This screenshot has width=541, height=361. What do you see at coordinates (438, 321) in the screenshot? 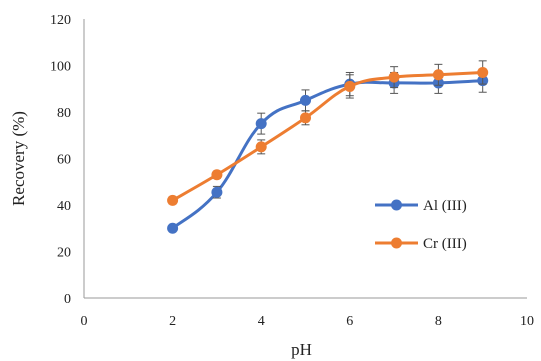
I see `x-tick-label: 8` at bounding box center [438, 321].